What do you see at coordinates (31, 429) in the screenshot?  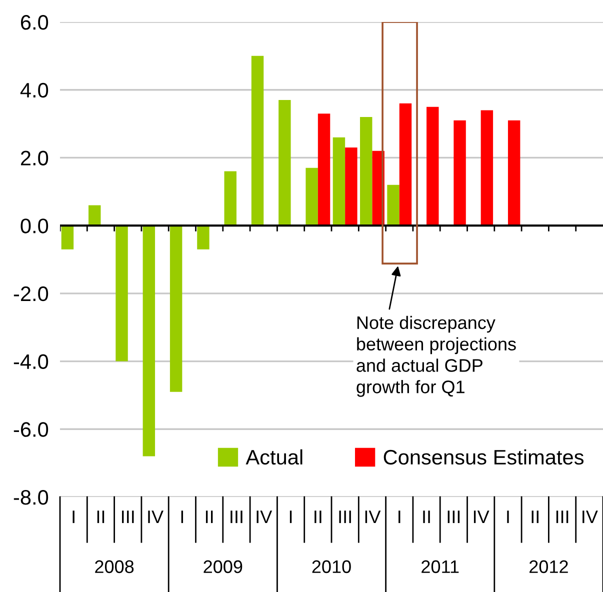 I see `y-tick-label: -6.0` at bounding box center [31, 429].